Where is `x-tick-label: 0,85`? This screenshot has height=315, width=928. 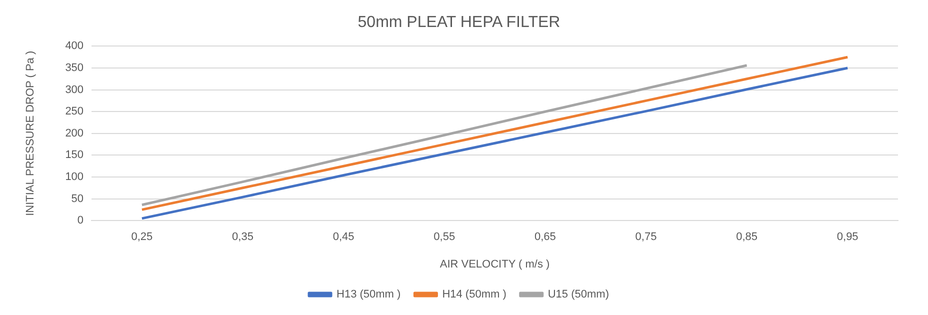 x-tick-label: 0,85 is located at coordinates (747, 237).